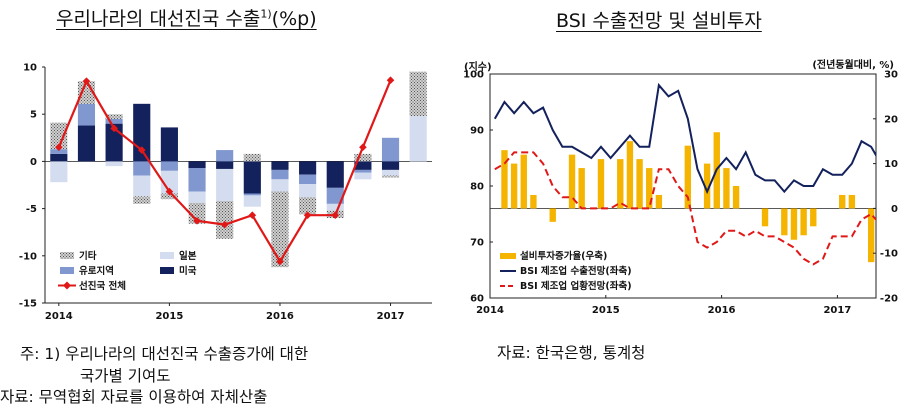  I want to click on right-legend-label-business: BSI 제조업 업황전망(좌축), so click(576, 286).